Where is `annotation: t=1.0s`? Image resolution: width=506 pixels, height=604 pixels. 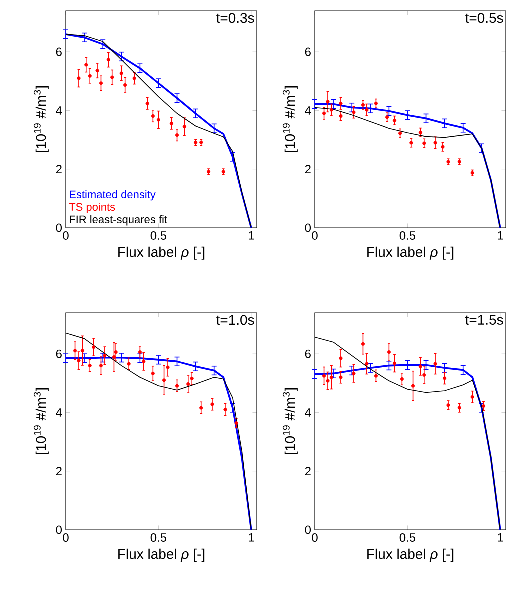 annotation: t=1.0s is located at coordinates (235, 320).